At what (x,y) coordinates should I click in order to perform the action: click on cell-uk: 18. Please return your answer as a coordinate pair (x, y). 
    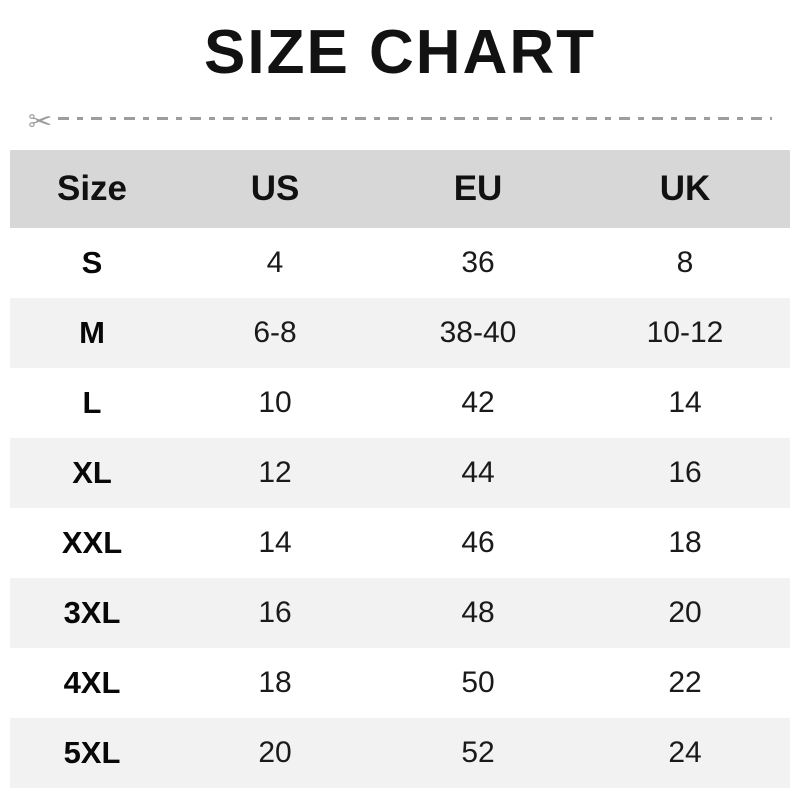
    Looking at the image, I should click on (685, 543).